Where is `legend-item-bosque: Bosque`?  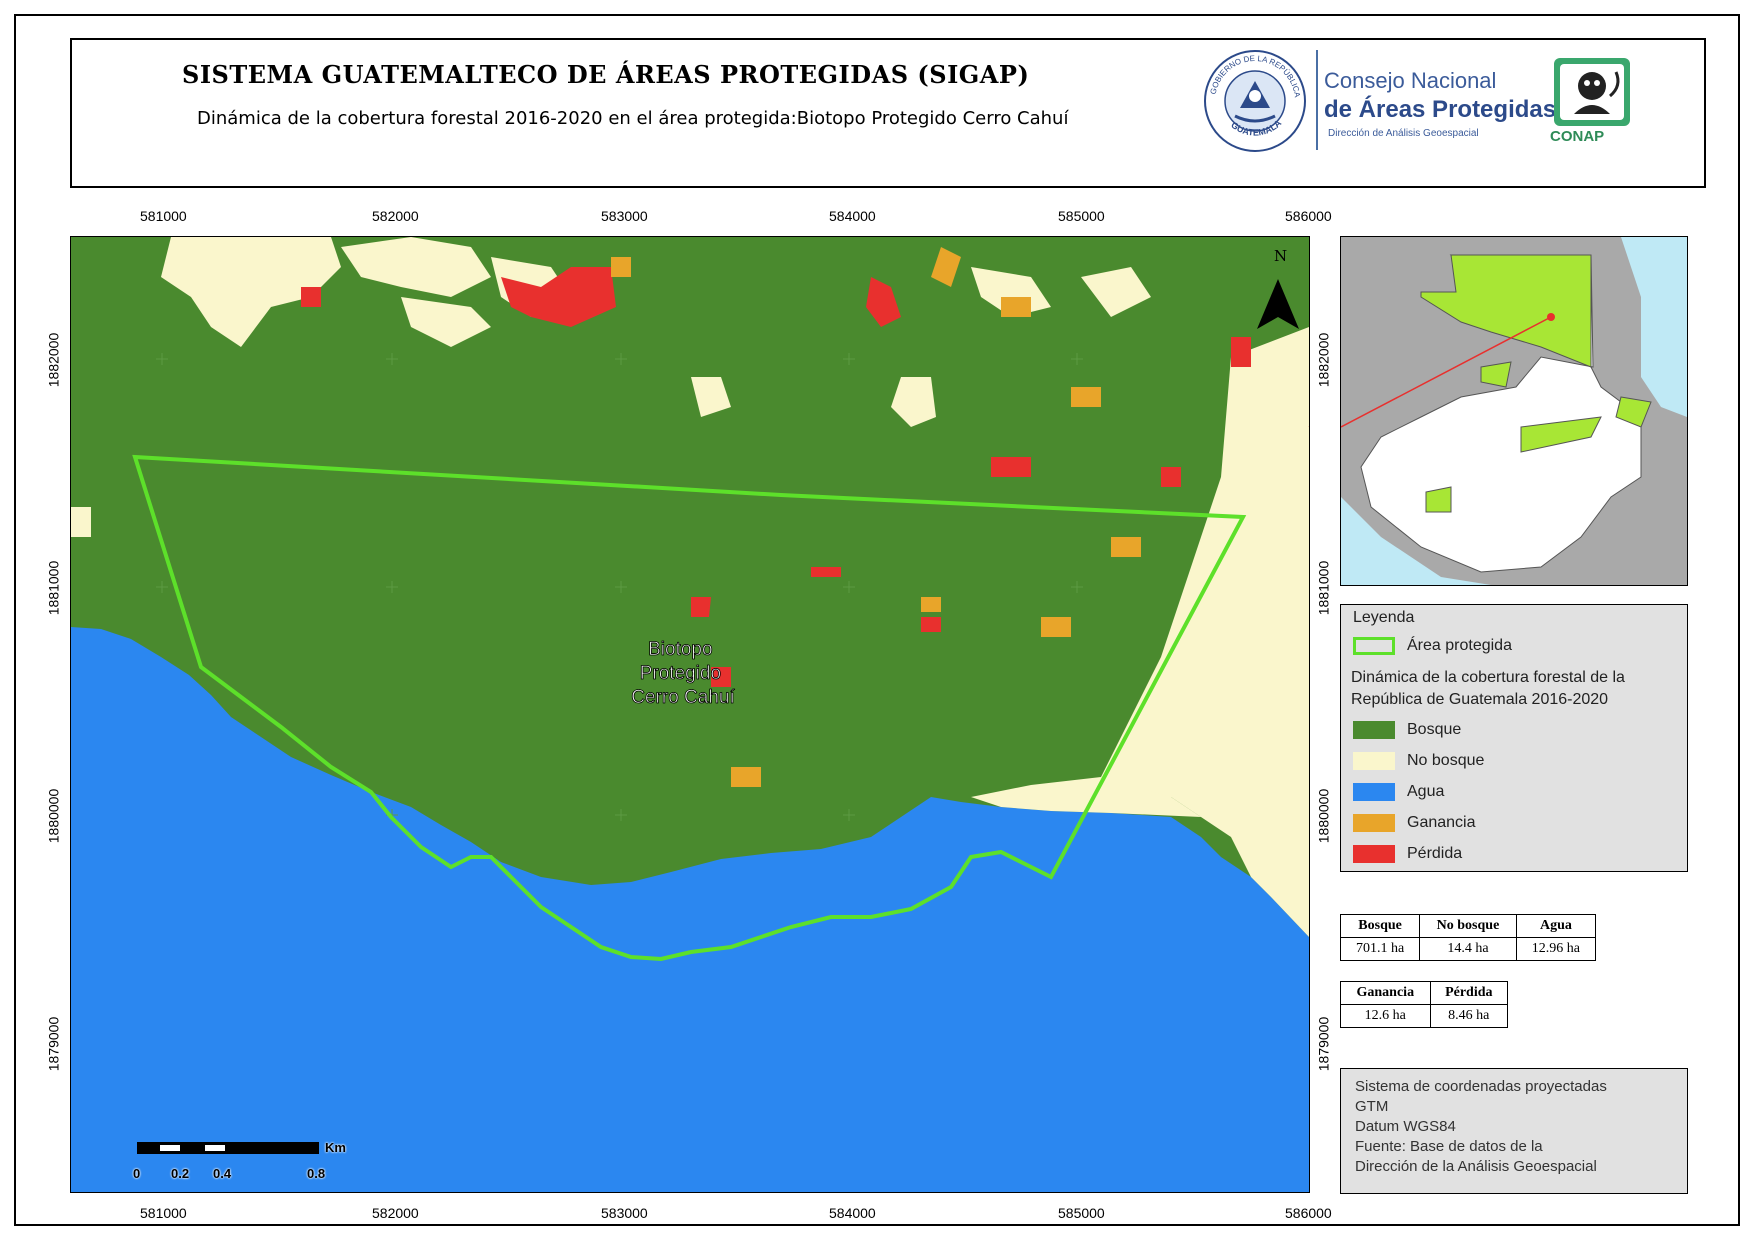 legend-item-bosque: Bosque is located at coordinates (1407, 730).